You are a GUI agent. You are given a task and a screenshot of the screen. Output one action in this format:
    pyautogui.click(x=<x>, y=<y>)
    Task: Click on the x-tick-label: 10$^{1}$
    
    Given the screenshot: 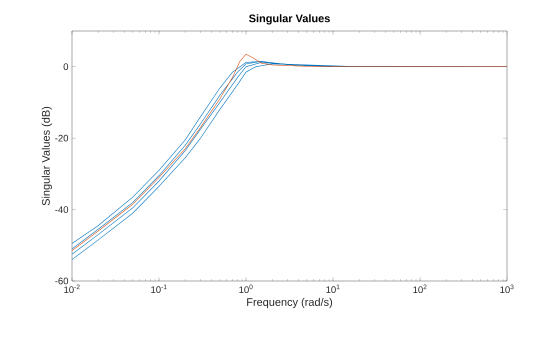 What is the action you would take?
    pyautogui.click(x=333, y=288)
    